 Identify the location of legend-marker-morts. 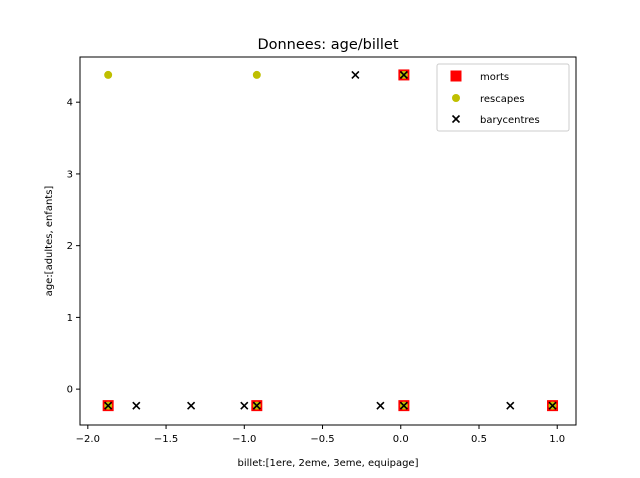
(456, 76).